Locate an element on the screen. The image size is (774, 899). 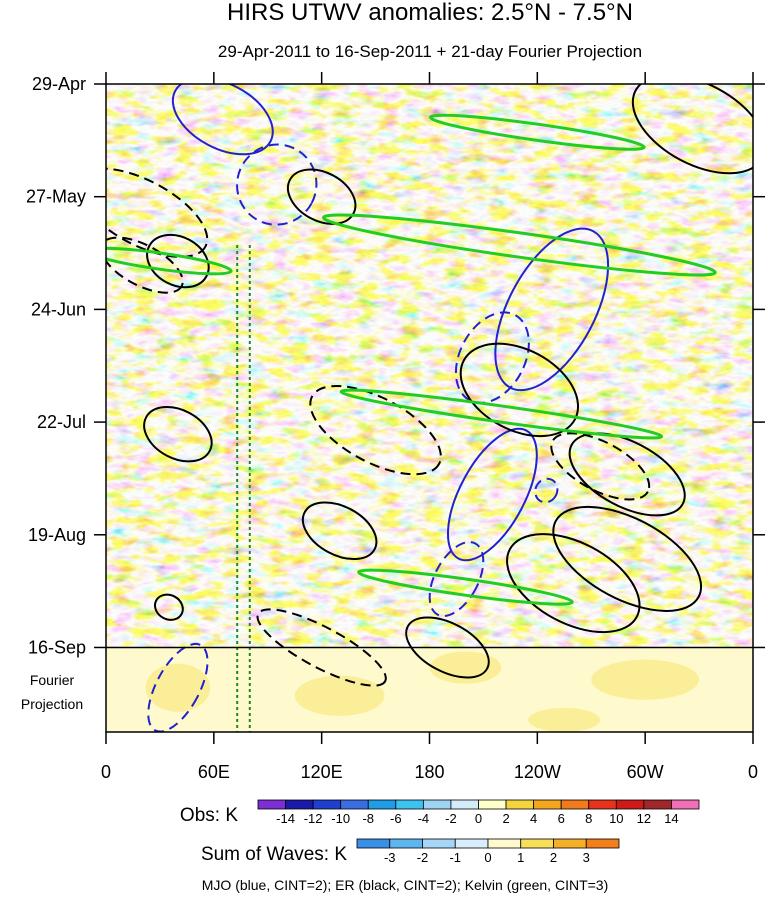
colorbar-tick-label: -12 is located at coordinates (313, 818).